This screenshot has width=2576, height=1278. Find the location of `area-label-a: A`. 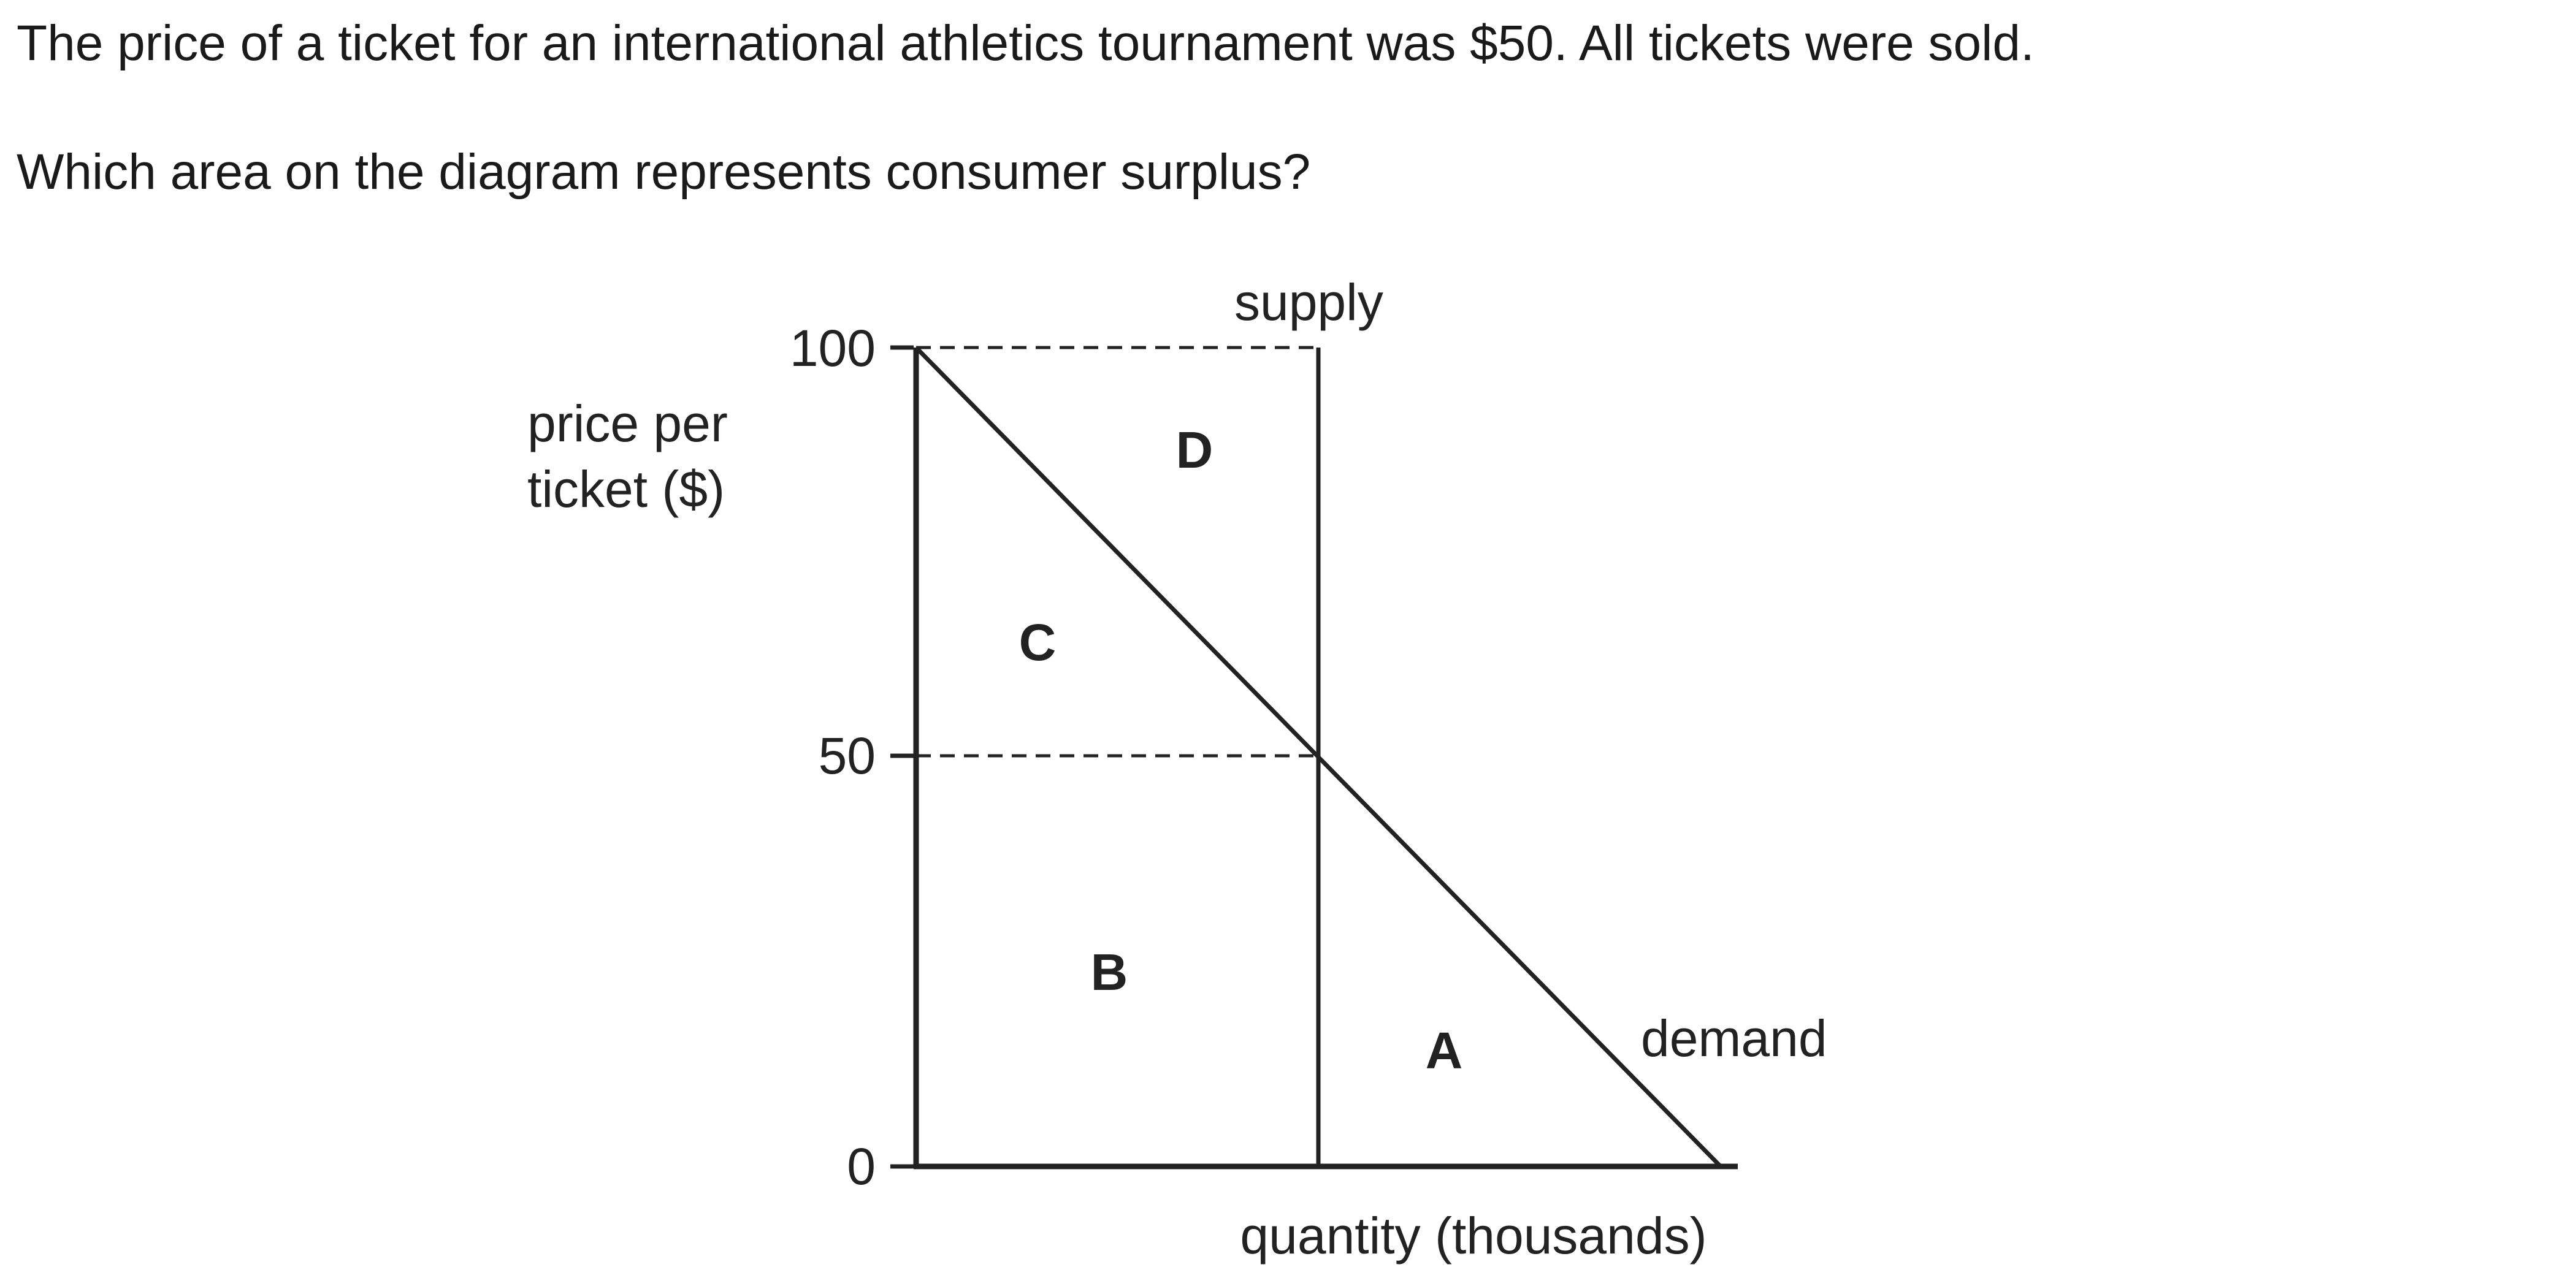

area-label-a: A is located at coordinates (1444, 1050).